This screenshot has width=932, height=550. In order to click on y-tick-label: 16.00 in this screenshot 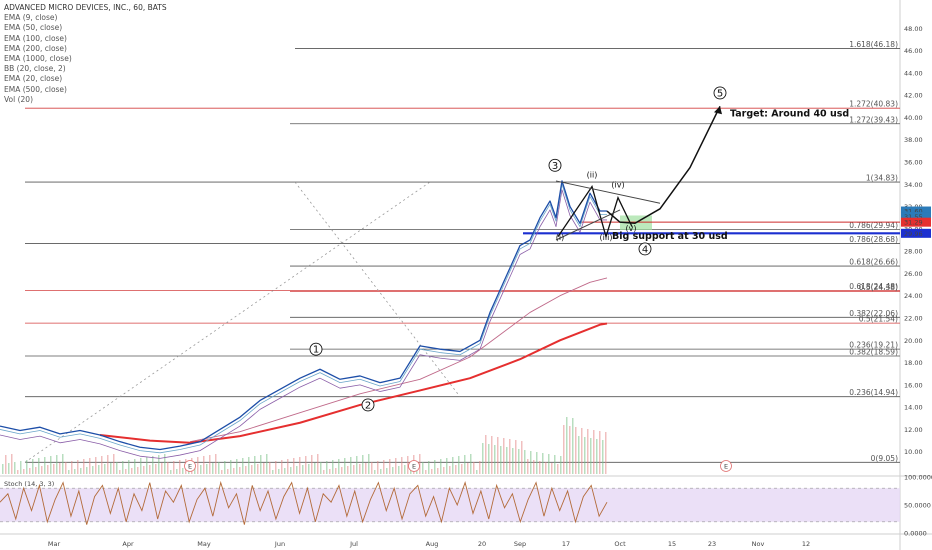, I will do `click(913, 385)`.